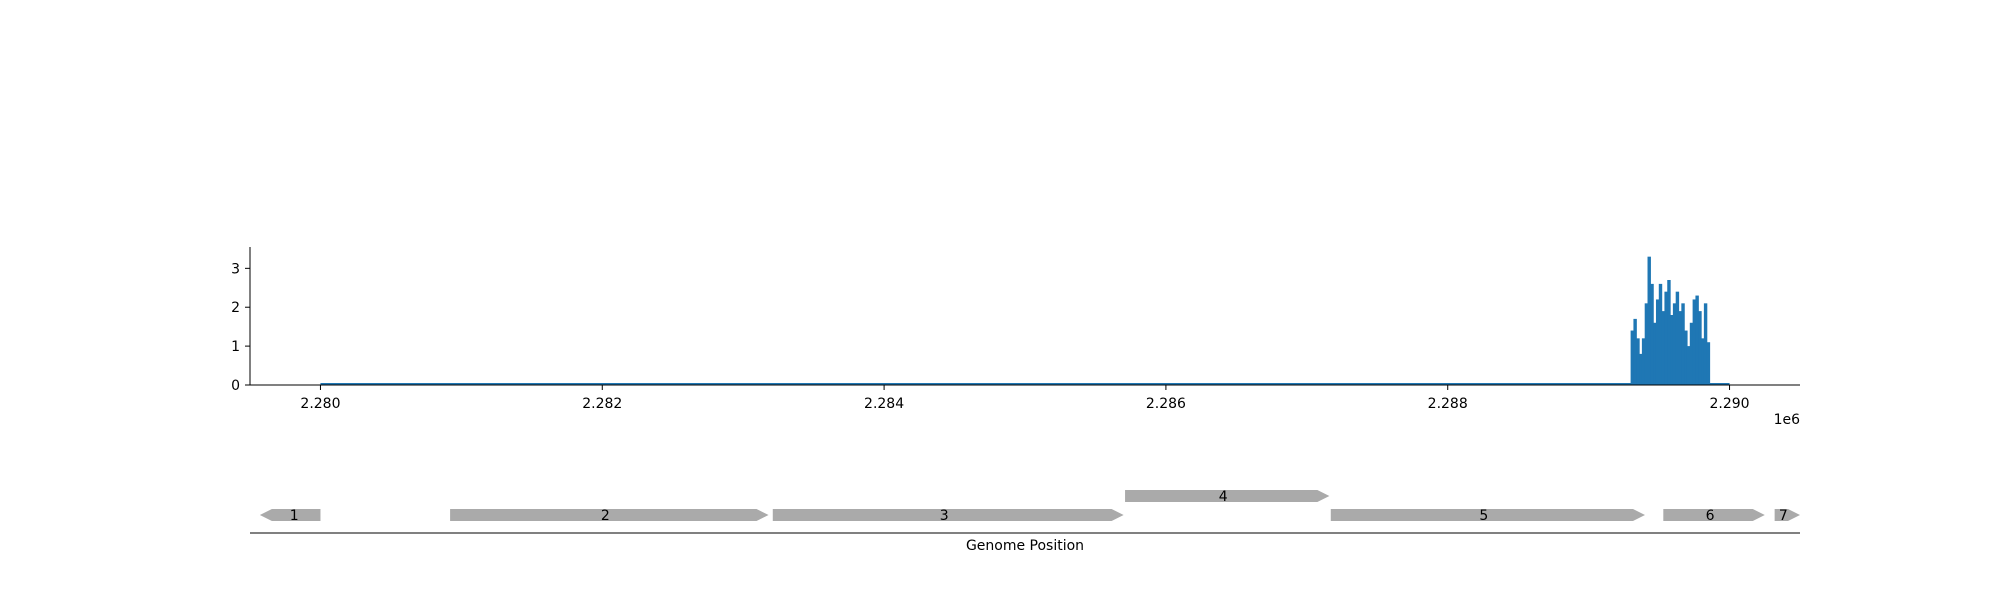 Image resolution: width=2000 pixels, height=600 pixels. What do you see at coordinates (235, 347) in the screenshot?
I see `y-tick-label: 1` at bounding box center [235, 347].